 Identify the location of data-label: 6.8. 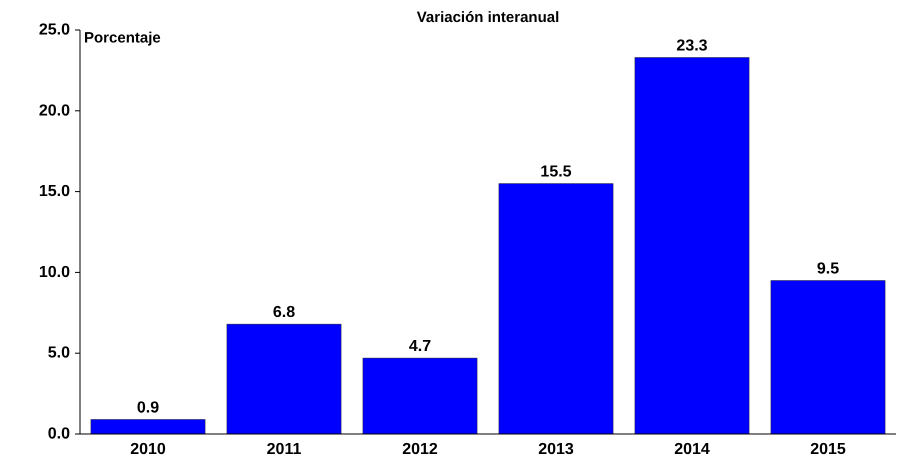
(284, 313).